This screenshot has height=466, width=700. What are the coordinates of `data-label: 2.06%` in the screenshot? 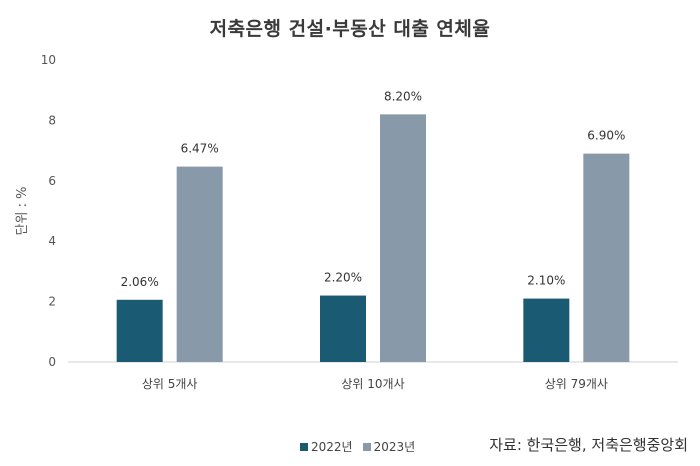 It's located at (140, 282).